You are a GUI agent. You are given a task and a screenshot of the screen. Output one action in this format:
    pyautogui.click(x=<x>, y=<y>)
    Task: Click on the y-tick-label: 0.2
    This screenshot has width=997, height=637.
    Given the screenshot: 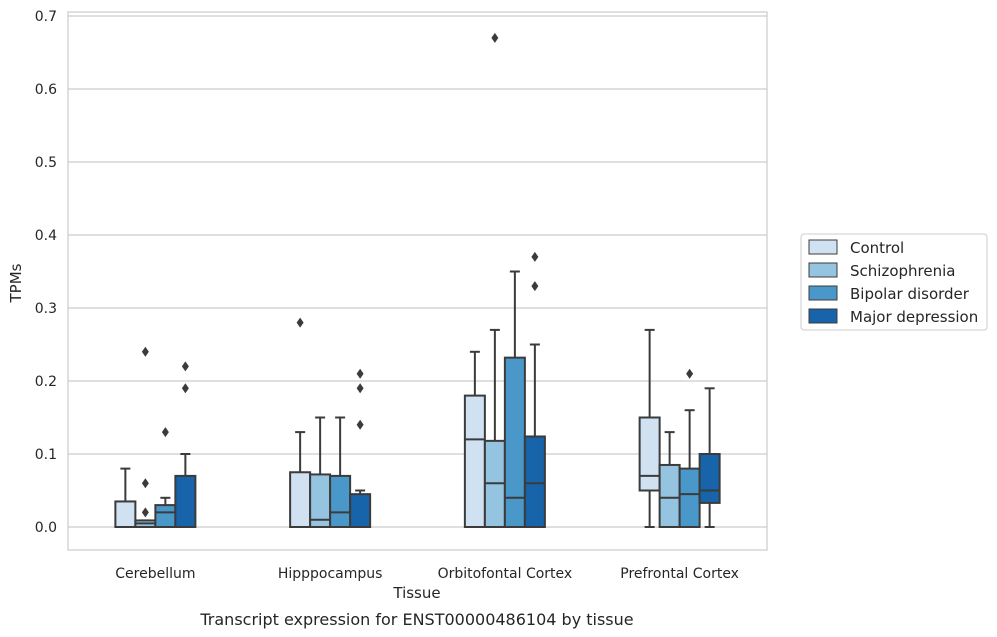 What is the action you would take?
    pyautogui.click(x=46, y=382)
    